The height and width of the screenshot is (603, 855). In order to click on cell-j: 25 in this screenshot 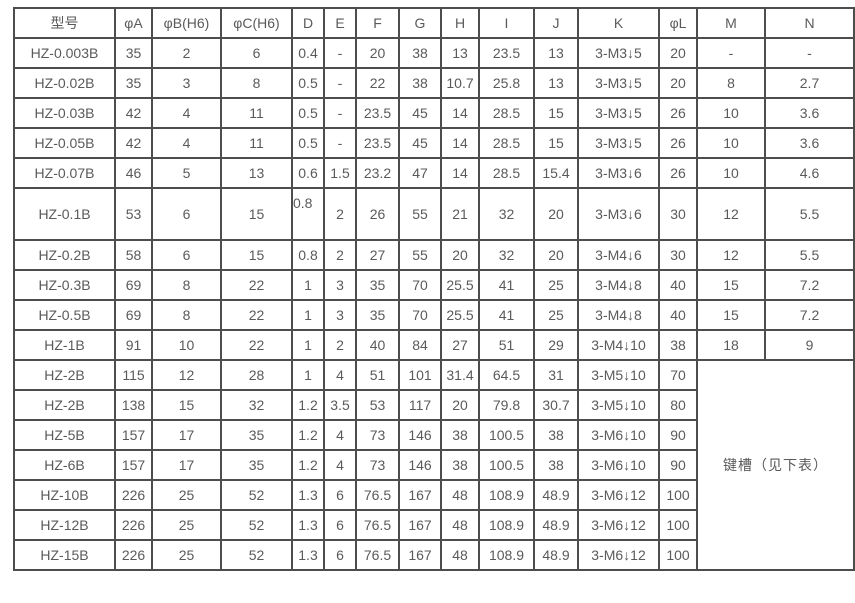, I will do `click(556, 285)`.